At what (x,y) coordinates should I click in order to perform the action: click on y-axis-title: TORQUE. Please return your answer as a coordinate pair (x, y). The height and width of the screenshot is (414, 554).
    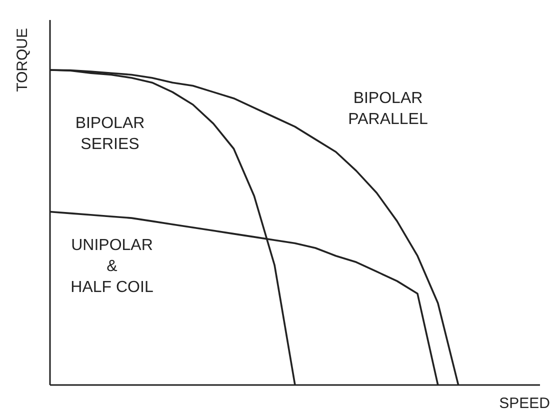
    Looking at the image, I should click on (22, 60).